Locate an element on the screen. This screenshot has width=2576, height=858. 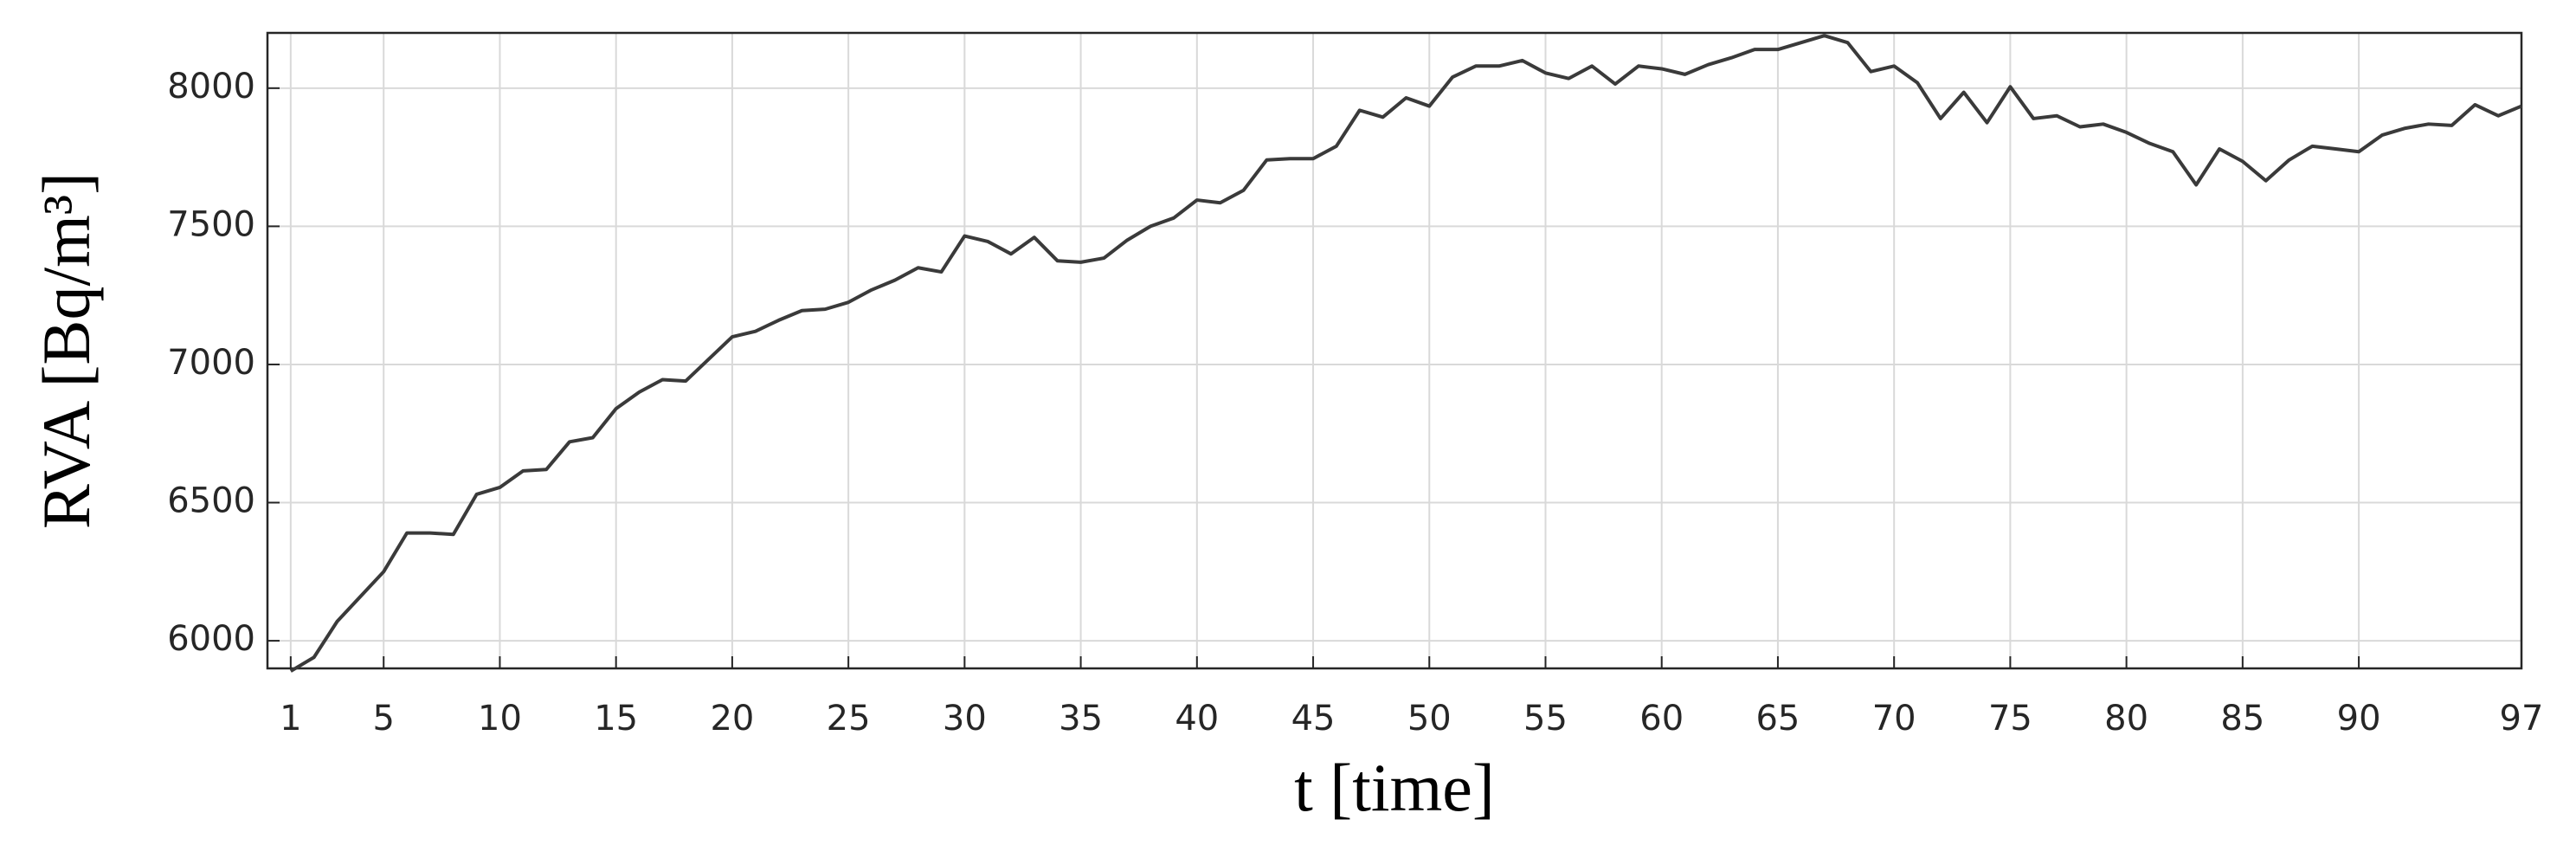
x-tick-label: 80 is located at coordinates (2126, 719).